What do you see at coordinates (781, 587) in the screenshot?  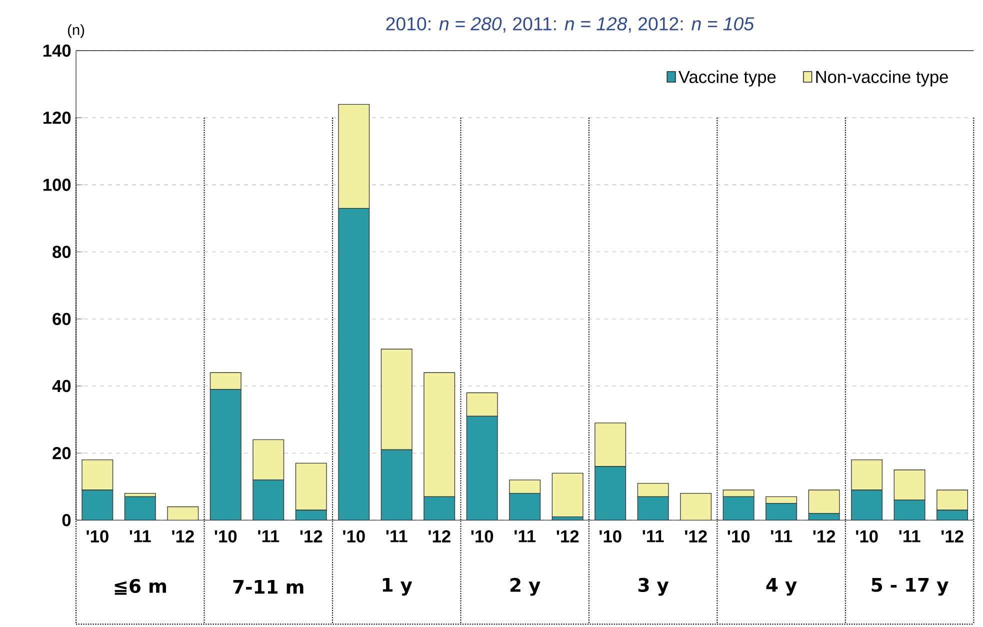 I see `text: 4 y` at bounding box center [781, 587].